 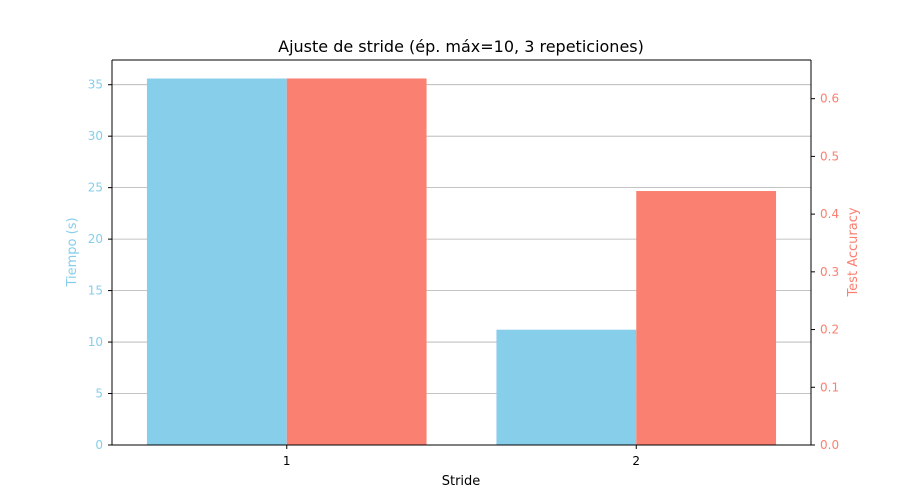 What do you see at coordinates (99, 445) in the screenshot?
I see `left-tick-label: 0` at bounding box center [99, 445].